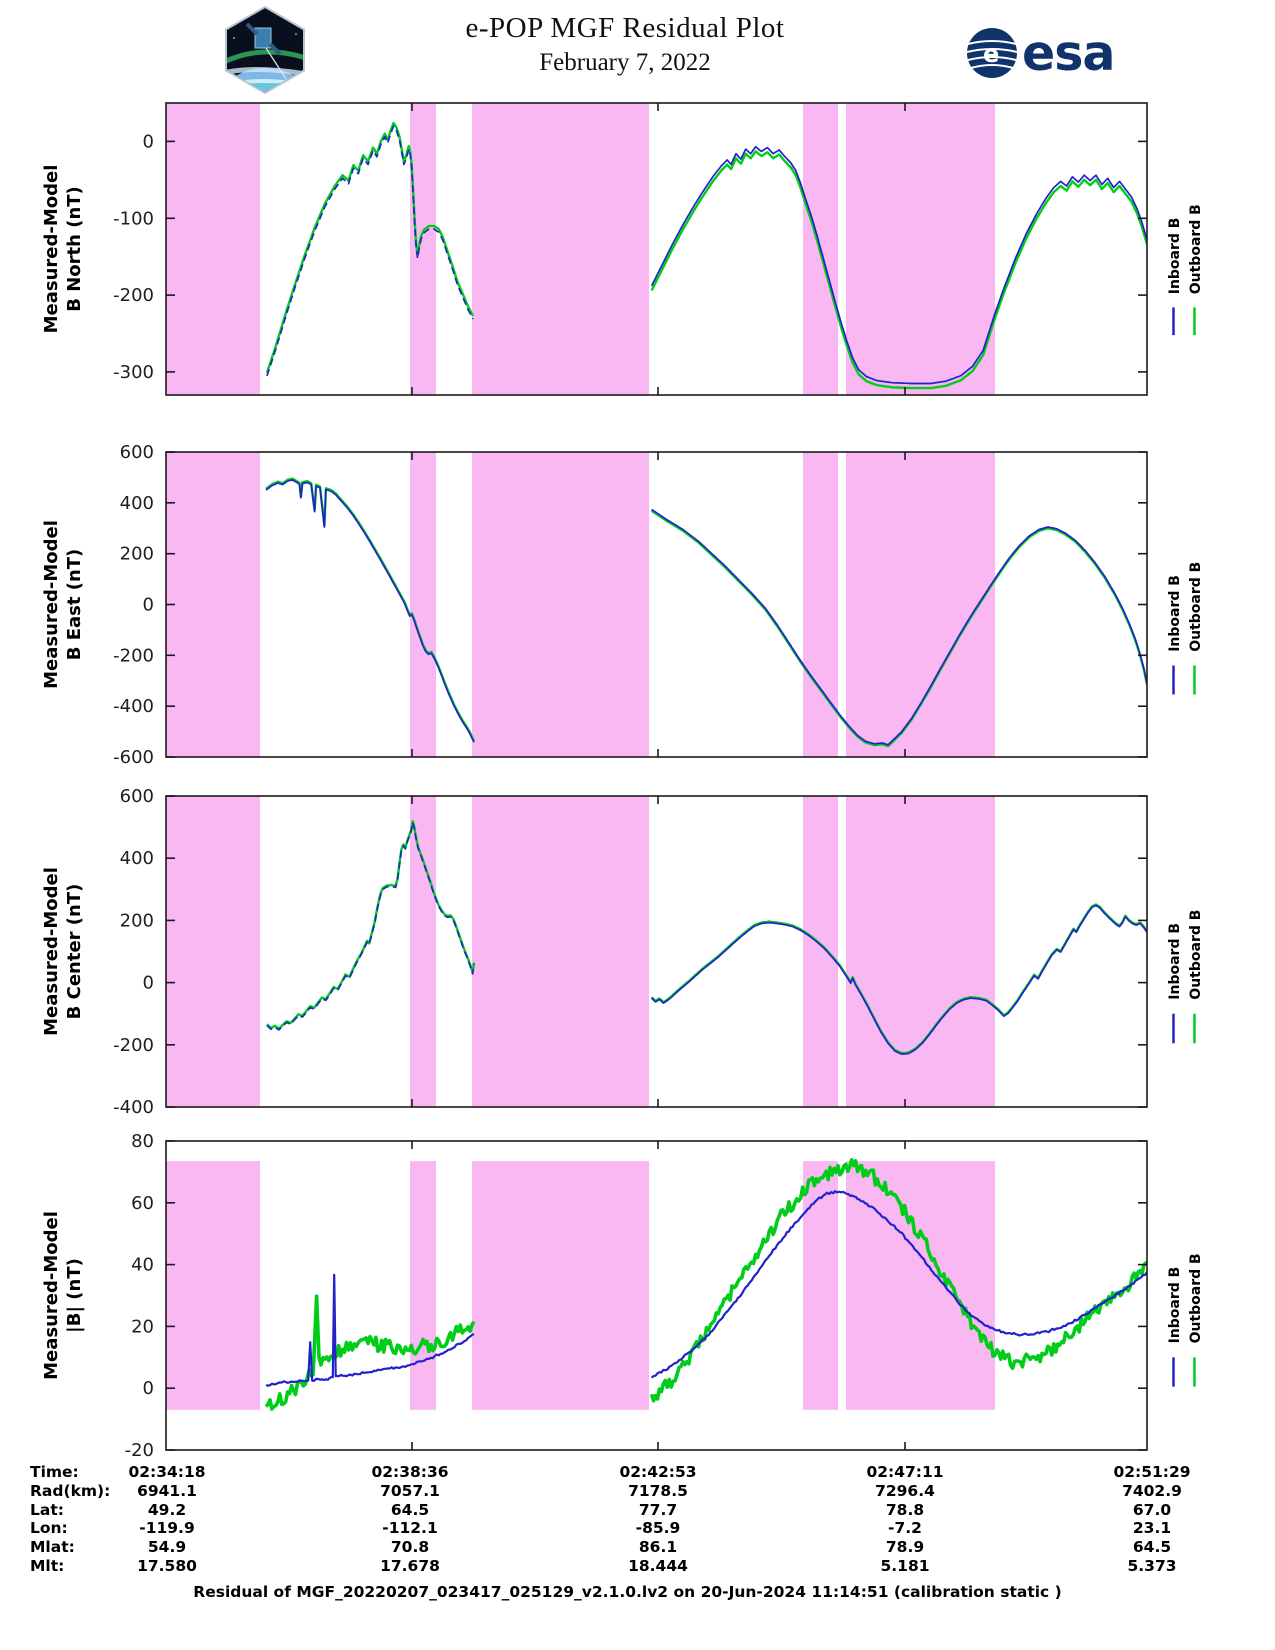 This screenshot has height=1650, width=1275. I want to click on y-tick-label: 80, so click(142, 1141).